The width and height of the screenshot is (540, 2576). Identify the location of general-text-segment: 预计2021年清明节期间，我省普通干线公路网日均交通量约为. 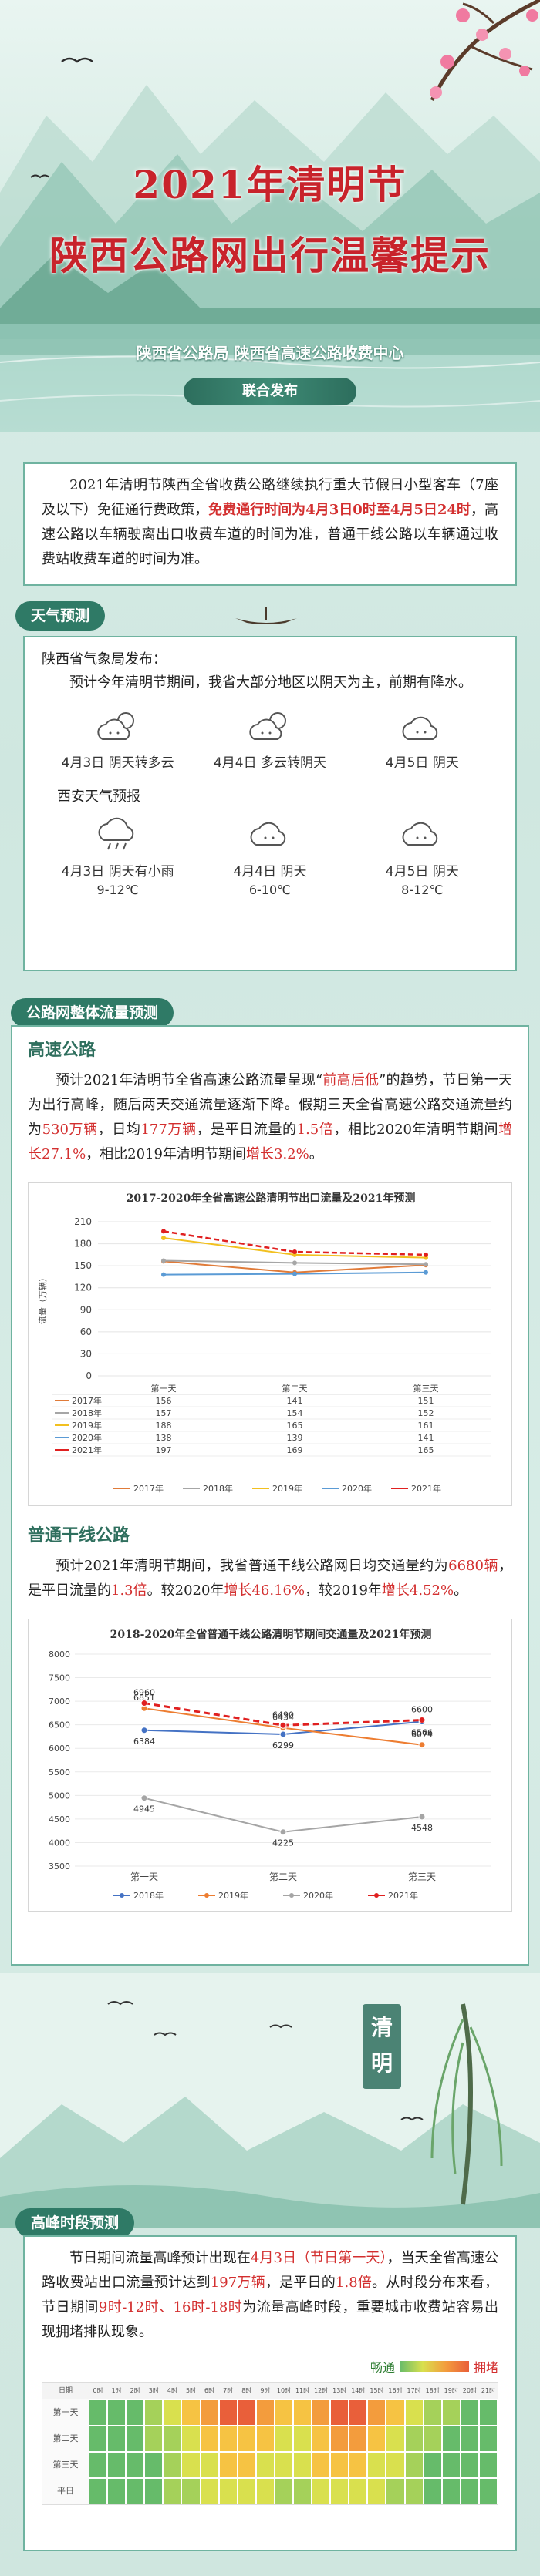
(253, 1566).